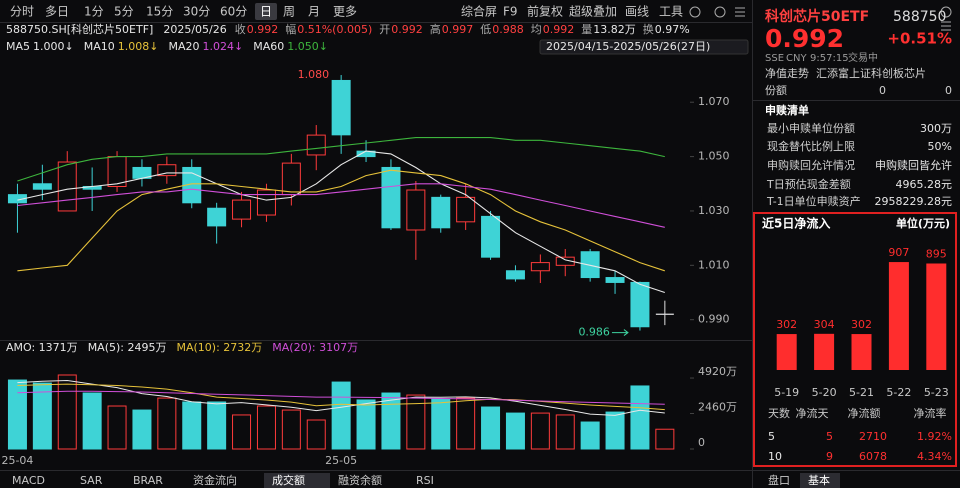 Image resolution: width=960 pixels, height=488 pixels. I want to click on bar-value-label: 895, so click(936, 253).